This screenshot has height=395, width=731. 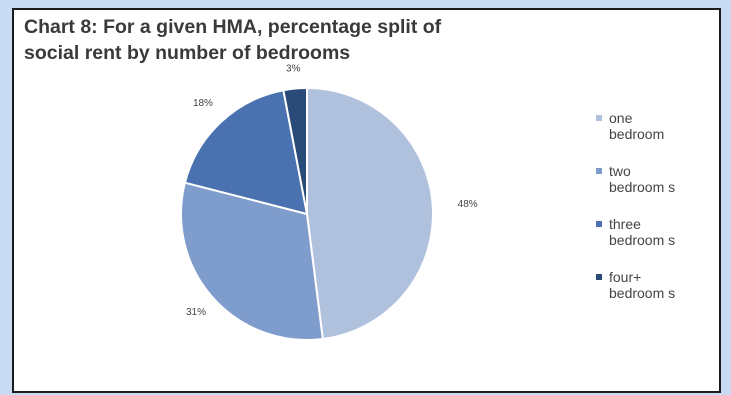 I want to click on pie-slice-three-bedroom-s, so click(x=246, y=152).